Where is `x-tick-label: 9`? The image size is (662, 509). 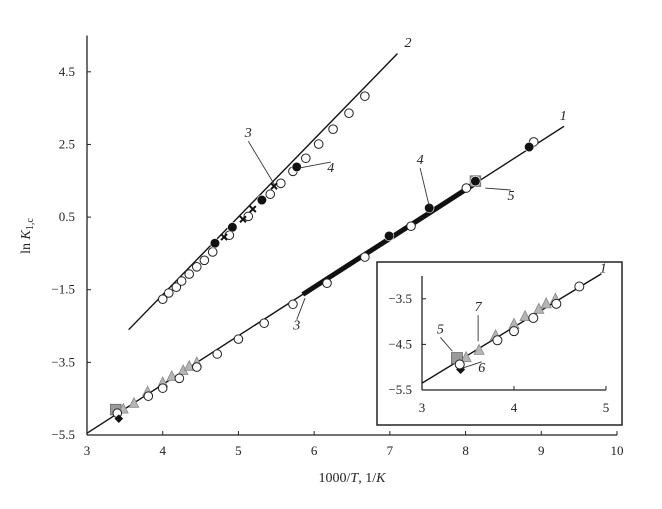 x-tick-label: 9 is located at coordinates (541, 450).